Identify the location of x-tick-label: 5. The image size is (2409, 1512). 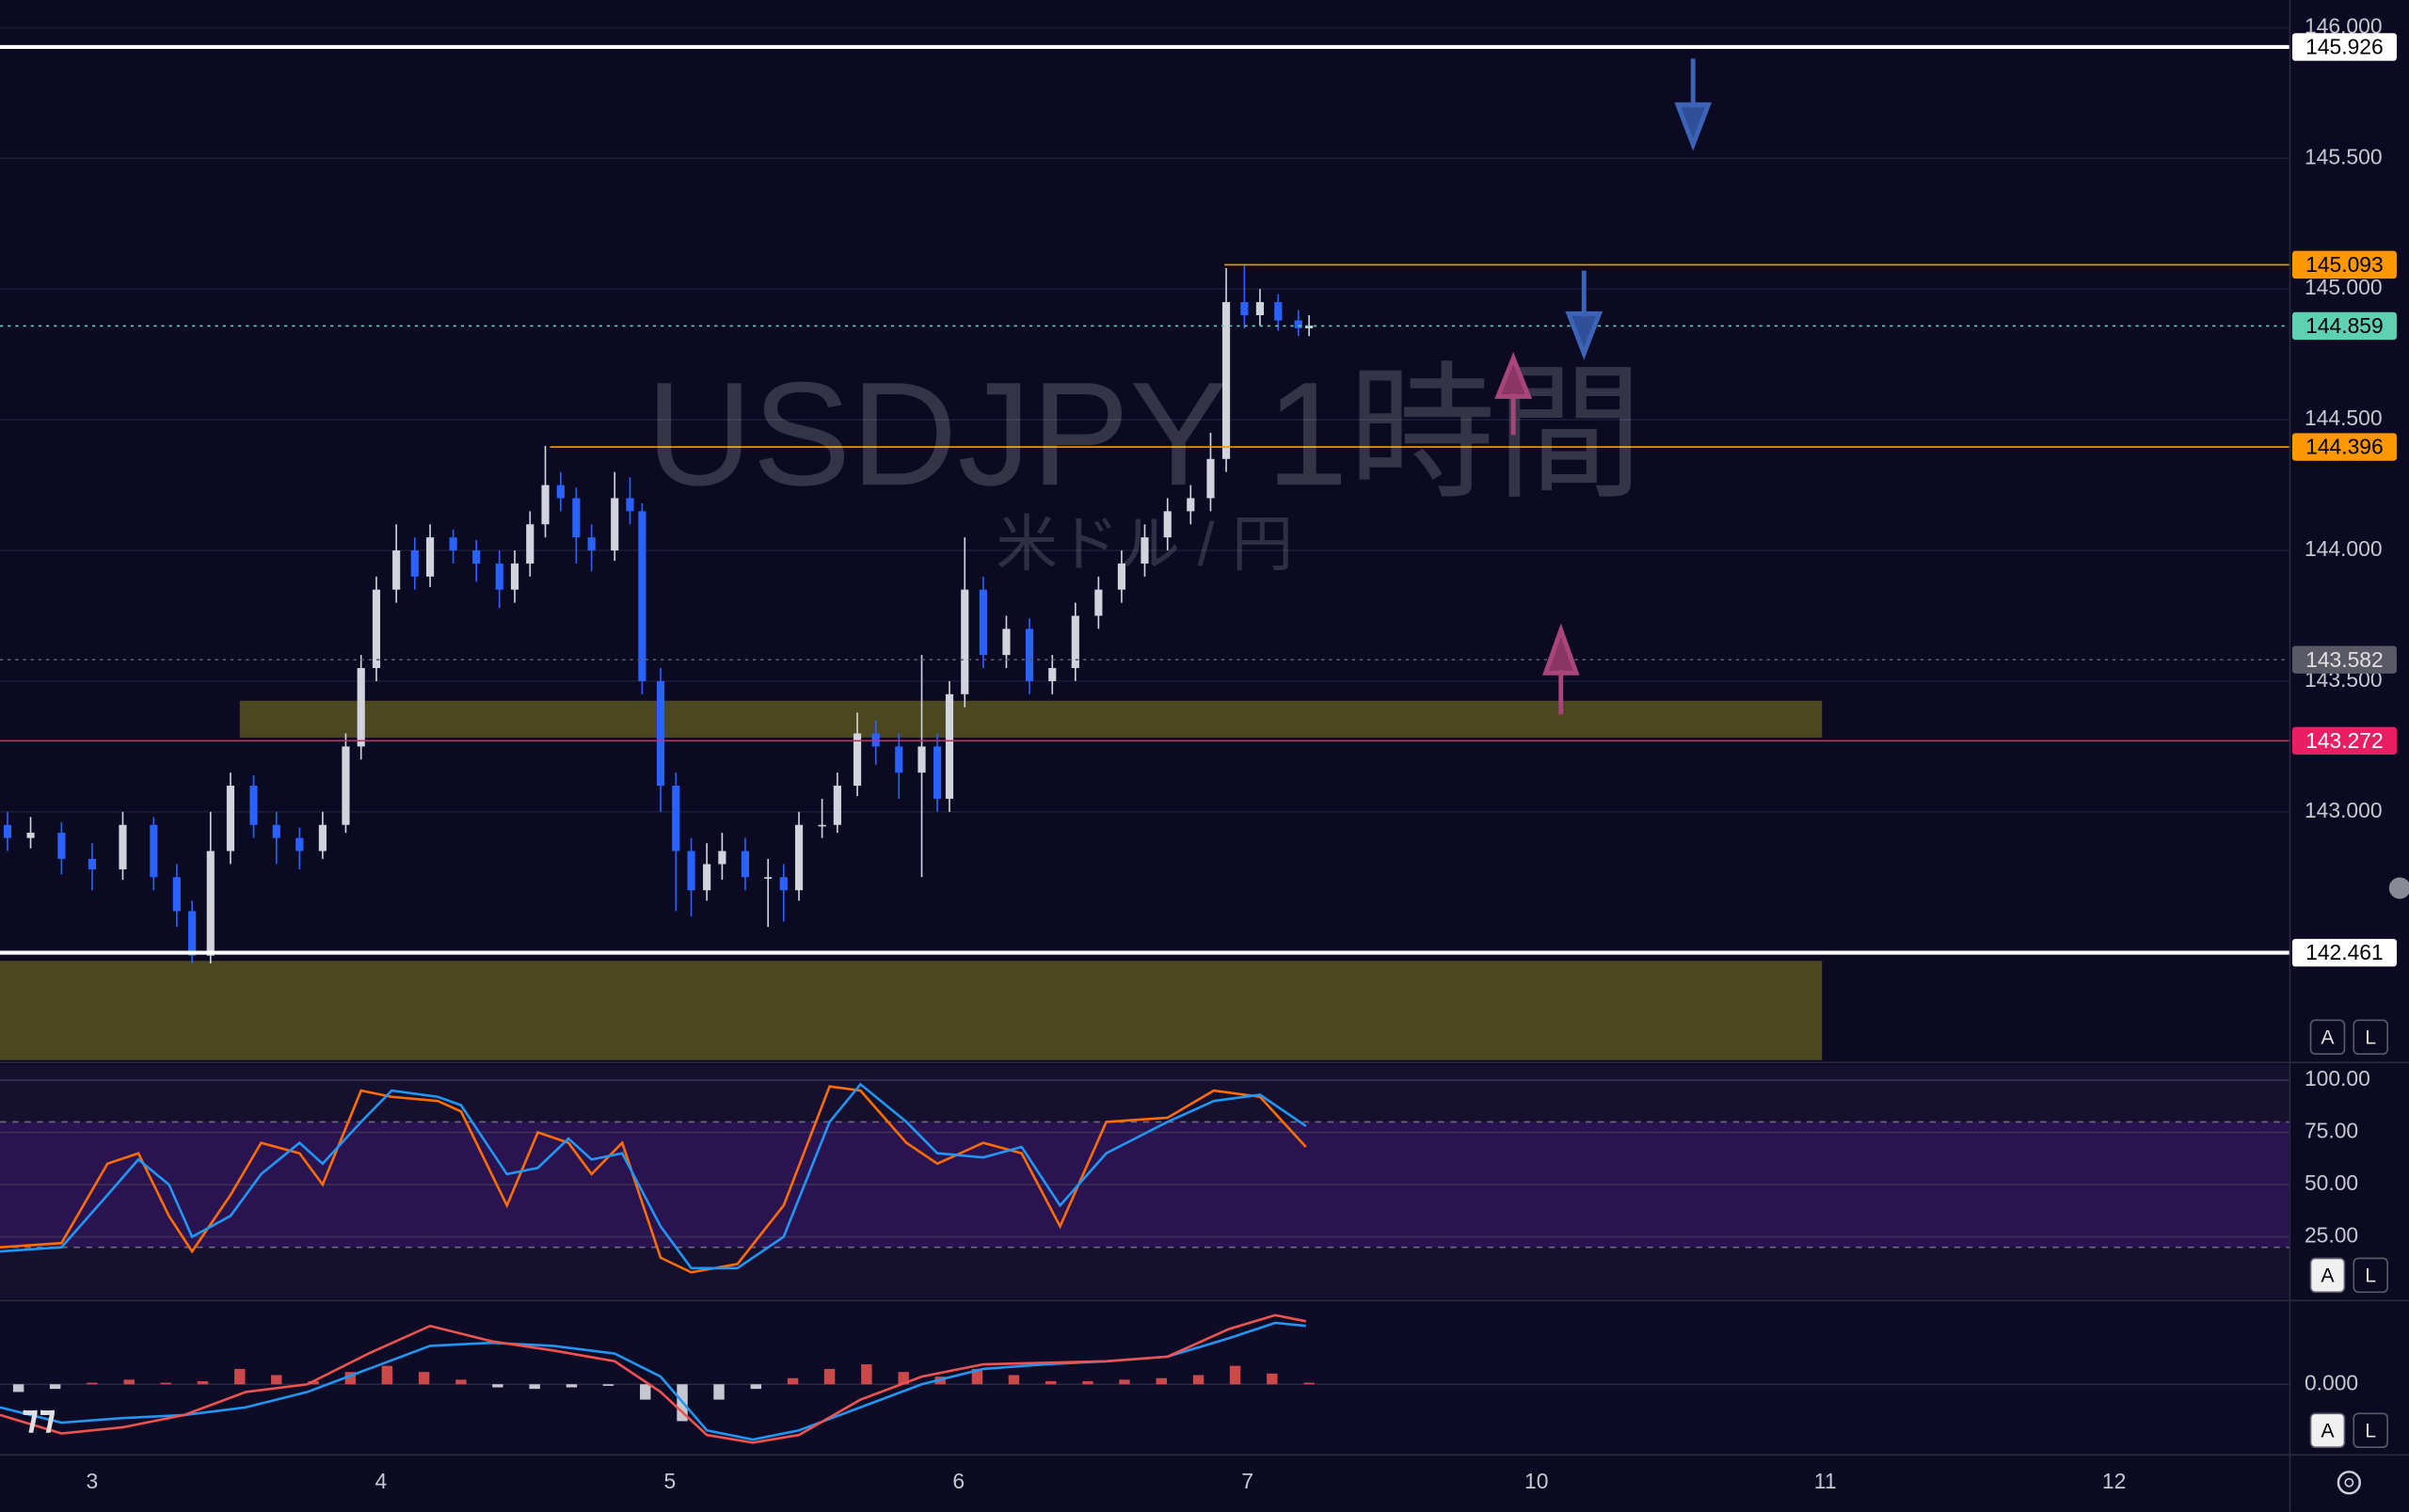
(669, 1481).